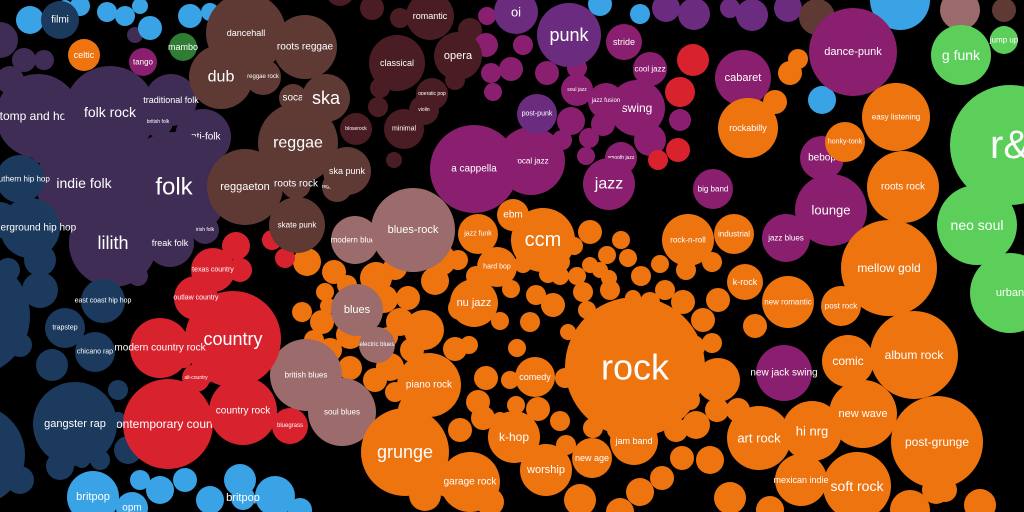 The width and height of the screenshot is (1024, 512). I want to click on bubble-roots-reggae: roots reggae, so click(305, 47).